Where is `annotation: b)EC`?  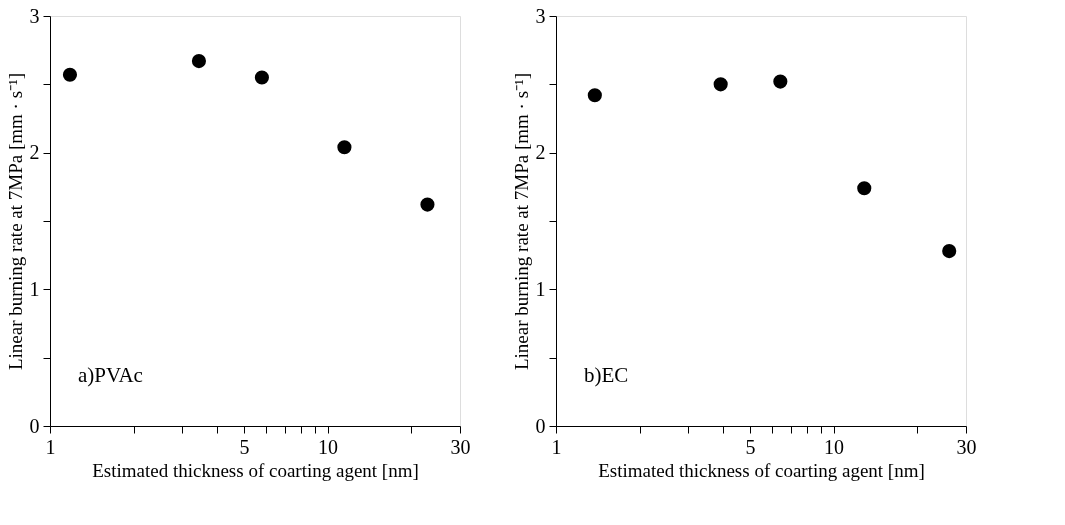
annotation: b)EC is located at coordinates (606, 375).